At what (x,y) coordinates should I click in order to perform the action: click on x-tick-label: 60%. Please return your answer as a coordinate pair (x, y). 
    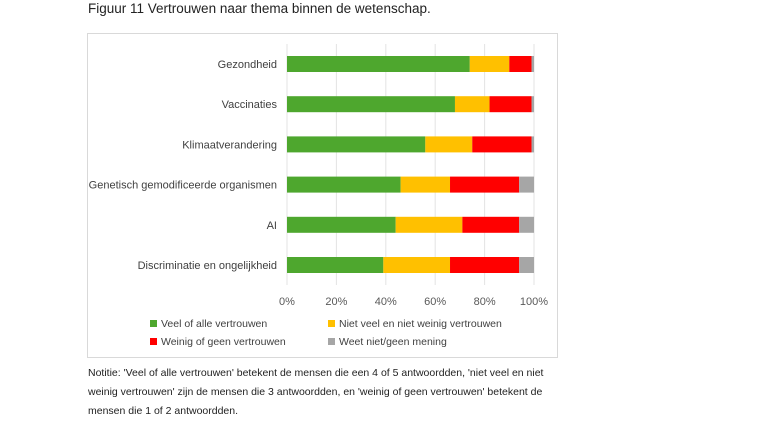
    Looking at the image, I should click on (435, 302).